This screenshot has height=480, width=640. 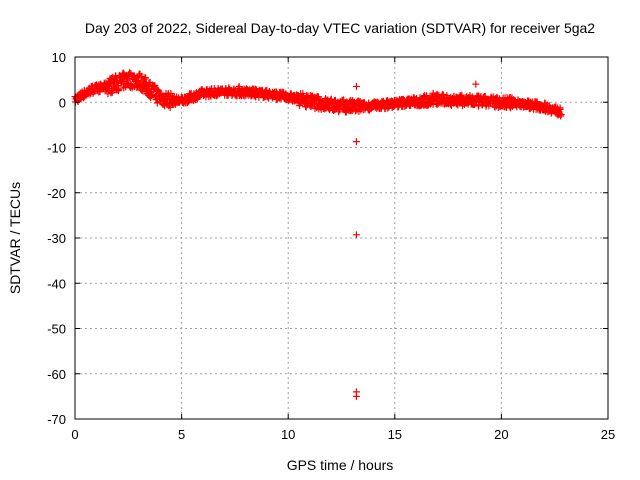 I want to click on y-tick-label: 0, so click(x=62, y=102).